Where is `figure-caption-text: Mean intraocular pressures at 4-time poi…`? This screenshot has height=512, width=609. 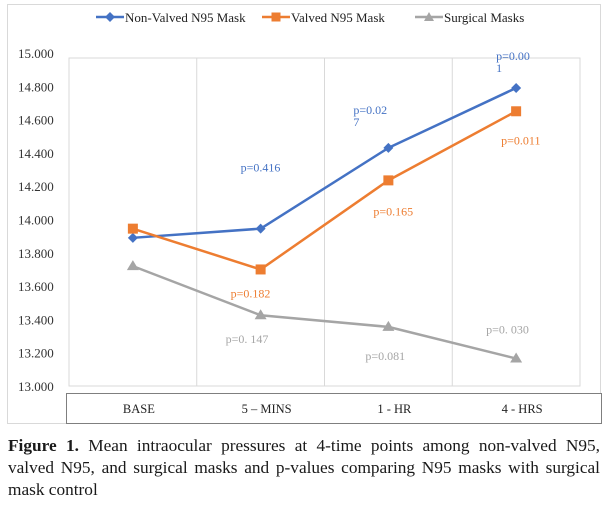
figure-caption-text: Mean intraocular pressures at 4-time poi… is located at coordinates (304, 467).